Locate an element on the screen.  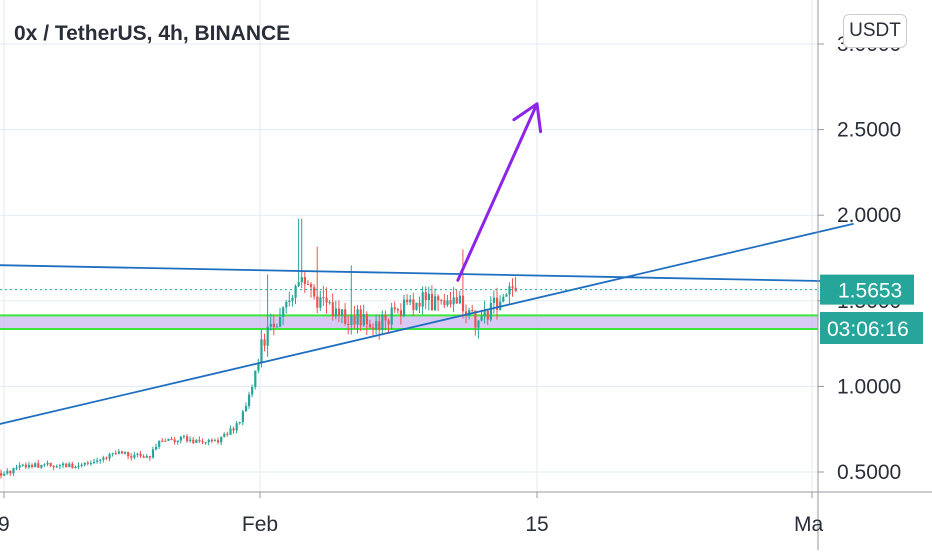
x-tick-label: Ma is located at coordinates (808, 524).